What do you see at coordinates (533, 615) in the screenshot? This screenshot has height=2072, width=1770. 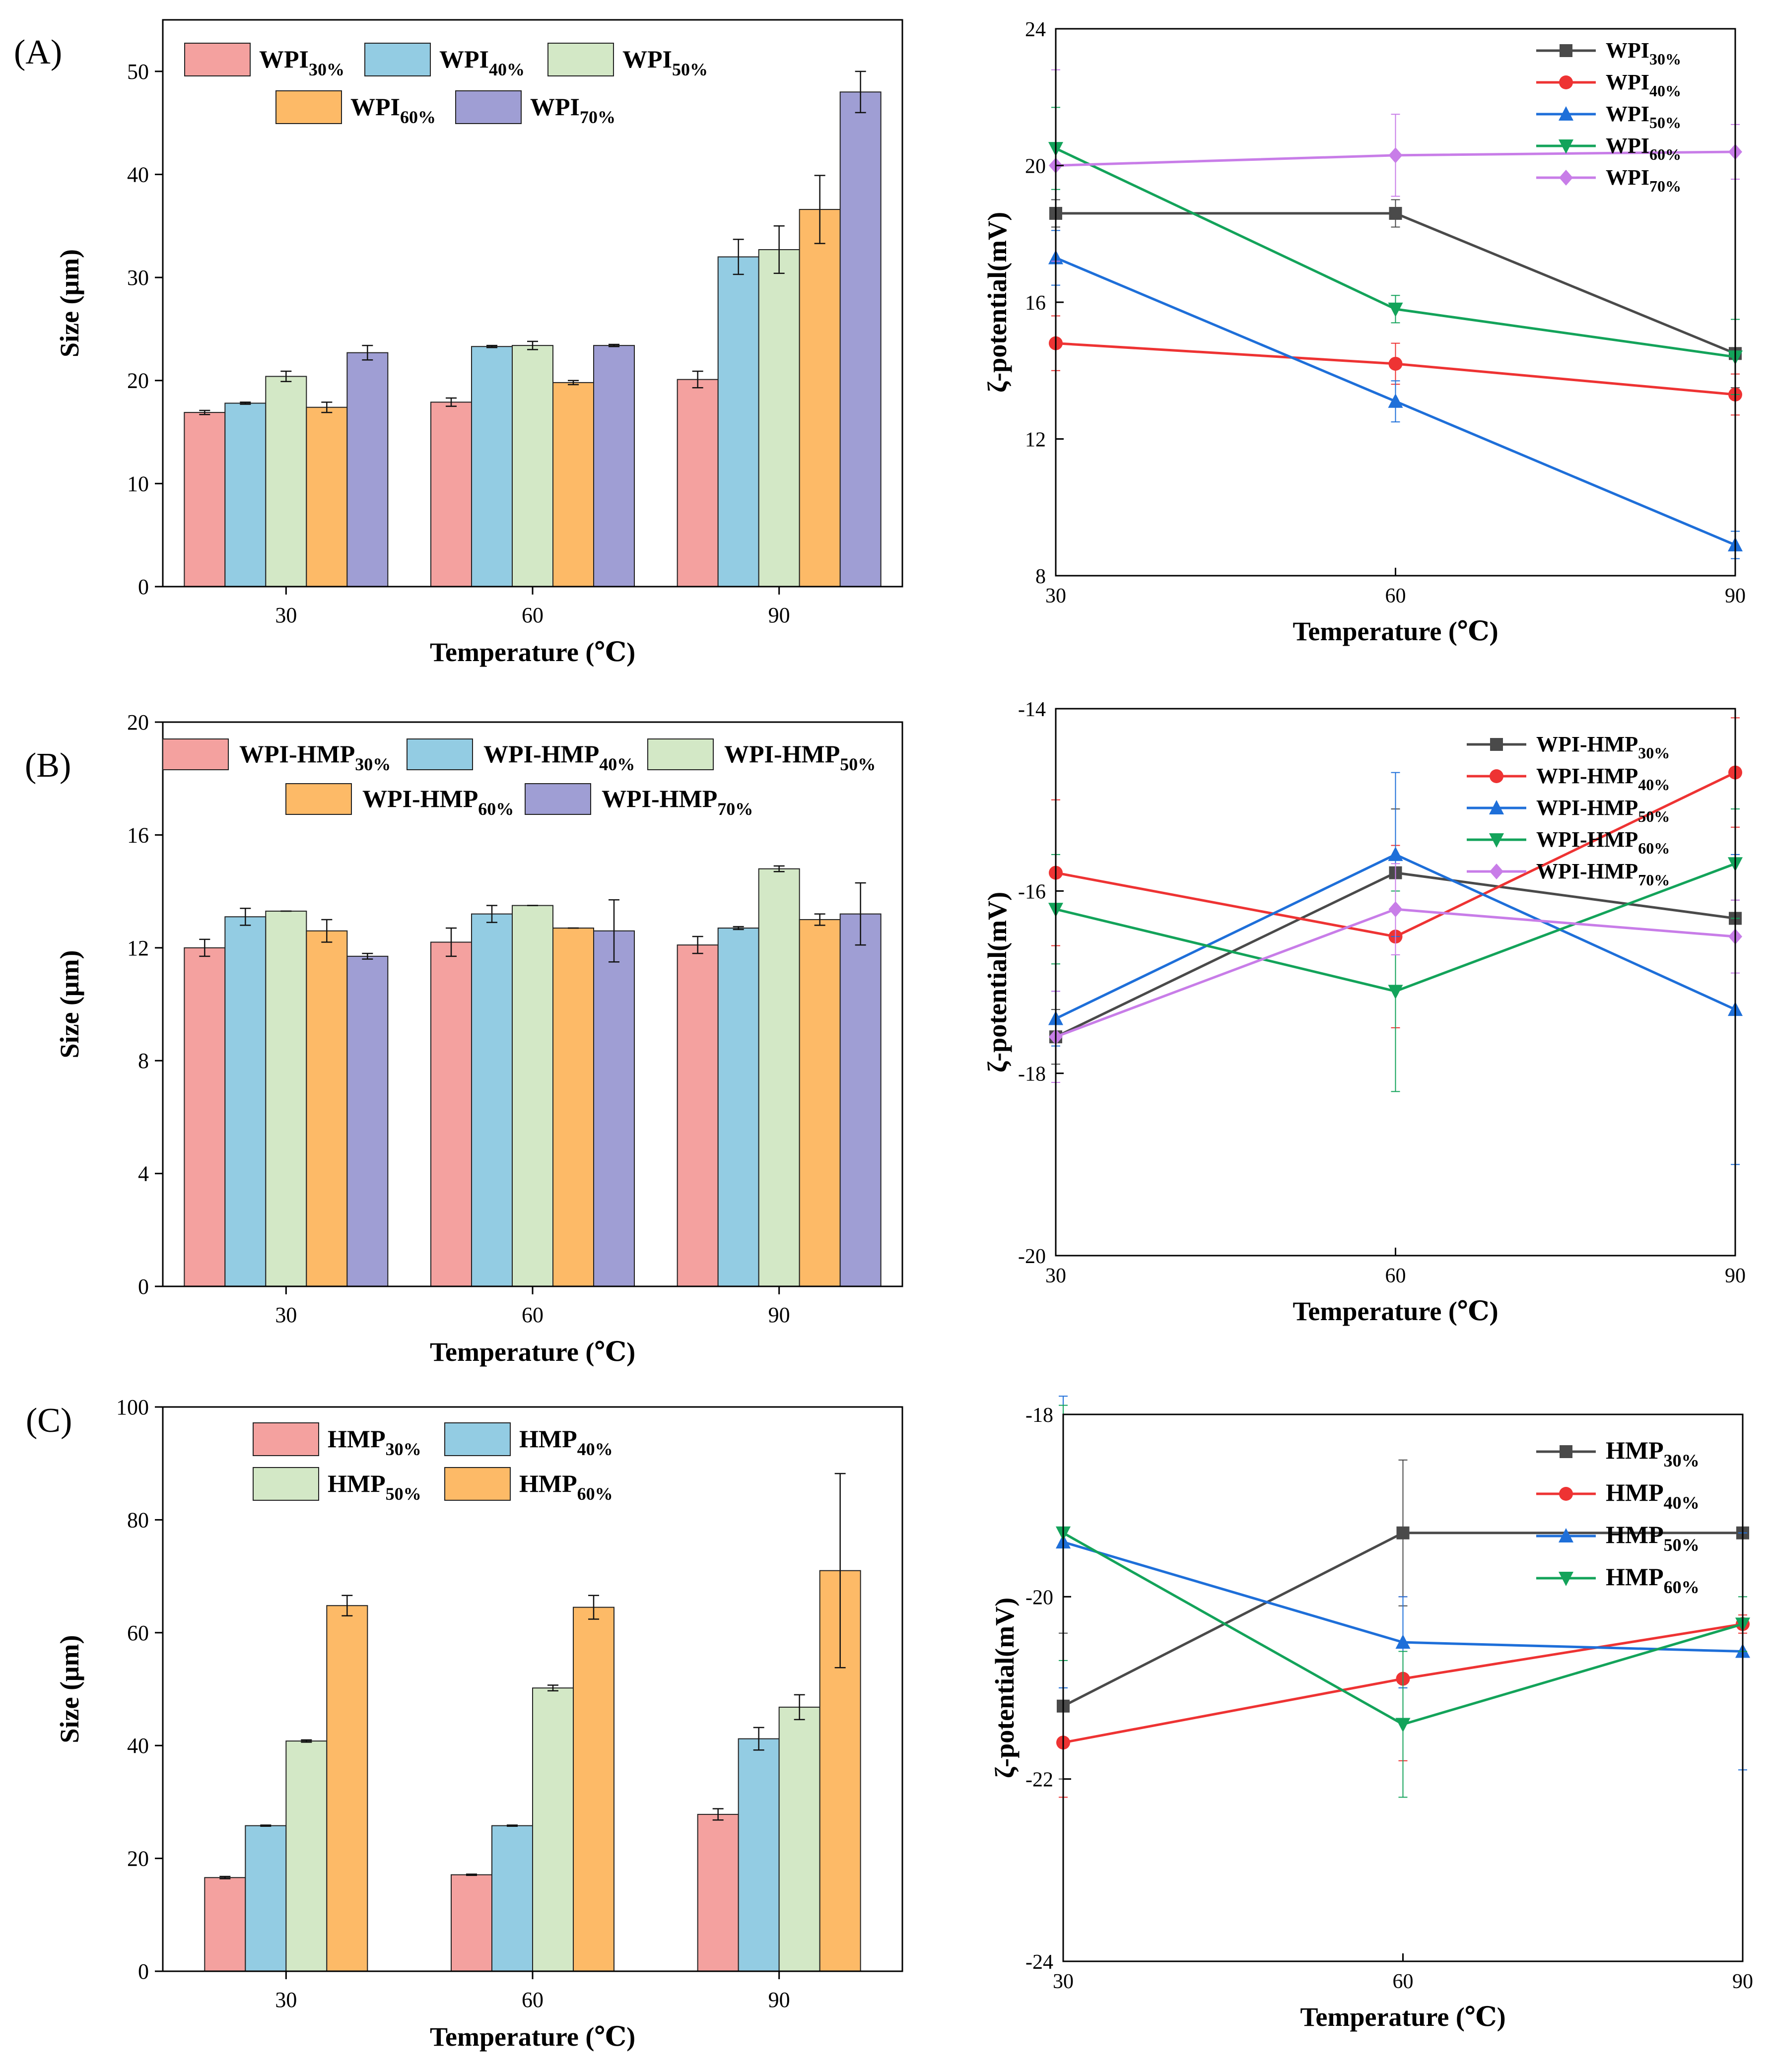 I see `x-tick-label: 60` at bounding box center [533, 615].